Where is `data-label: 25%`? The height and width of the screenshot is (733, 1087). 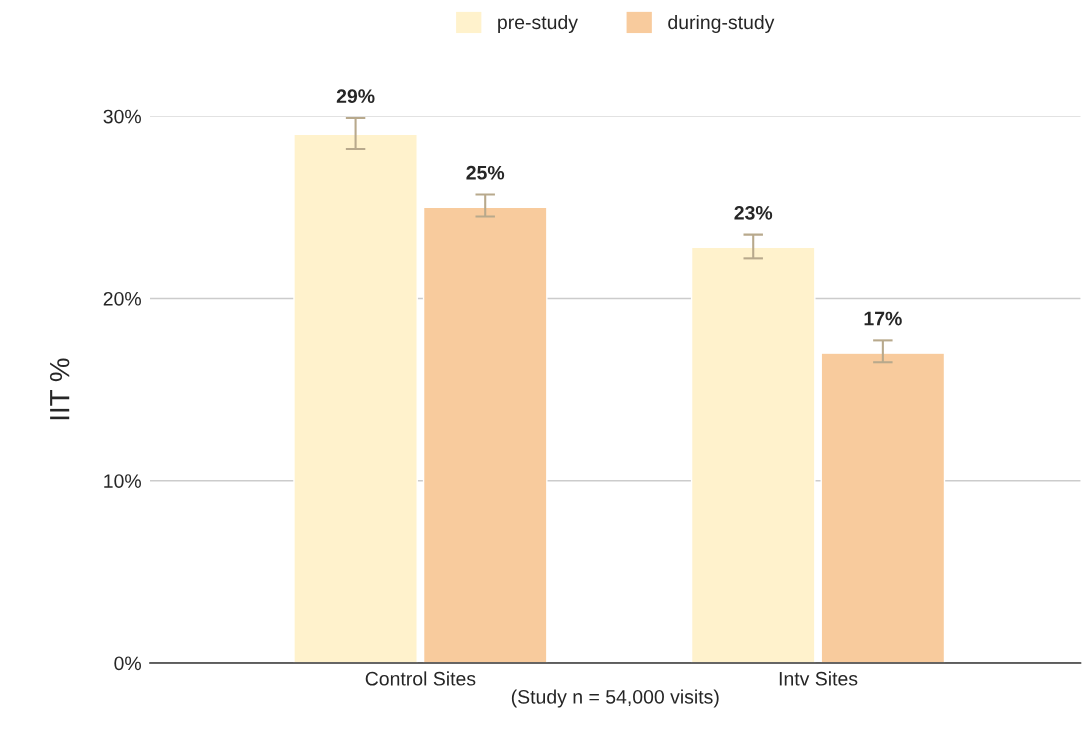
data-label: 25% is located at coordinates (485, 172).